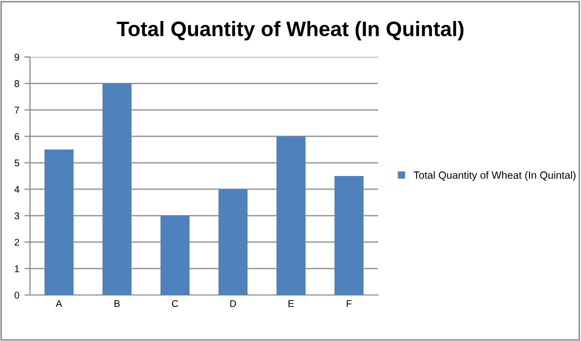 This screenshot has height=341, width=581. Describe the element at coordinates (290, 30) in the screenshot. I see `chart-title: Total Quantity of Wheat (In Quintal)` at that location.